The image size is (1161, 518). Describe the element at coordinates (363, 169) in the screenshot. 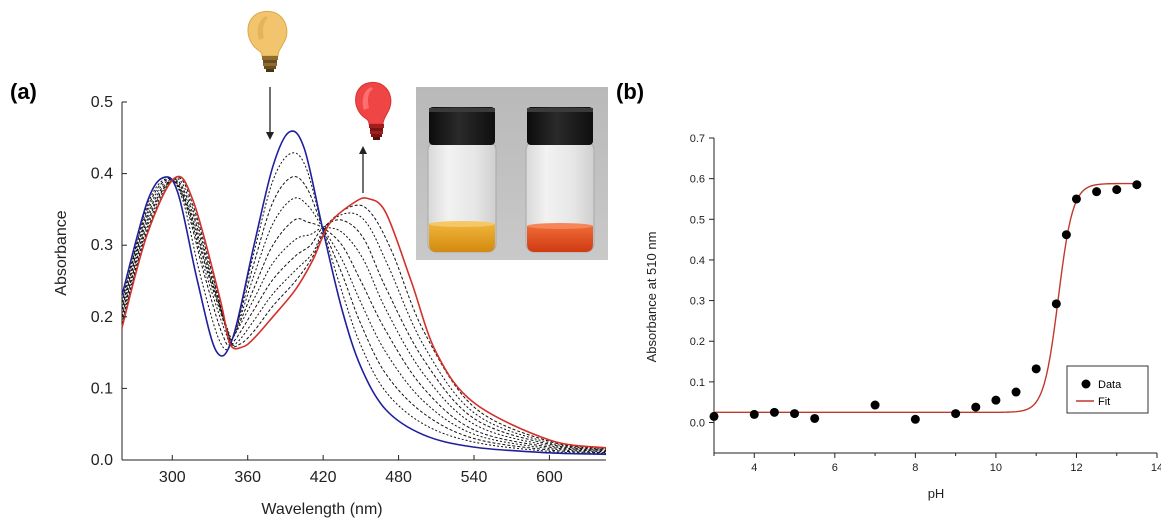

I see `arrow-up-icon` at that location.